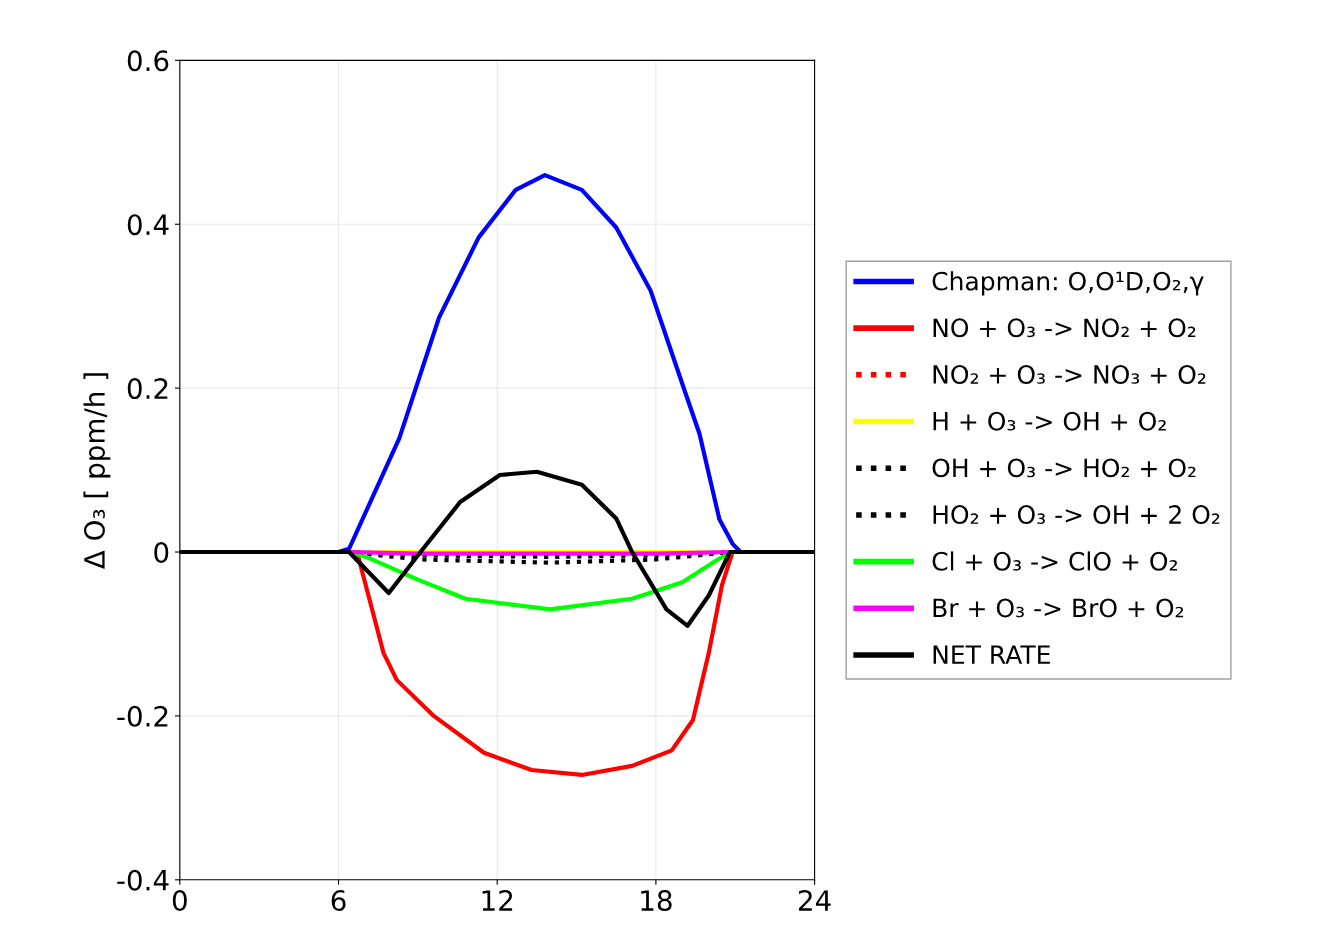 The height and width of the screenshot is (943, 1342). I want to click on y-tick-label: 0.6, so click(148, 61).